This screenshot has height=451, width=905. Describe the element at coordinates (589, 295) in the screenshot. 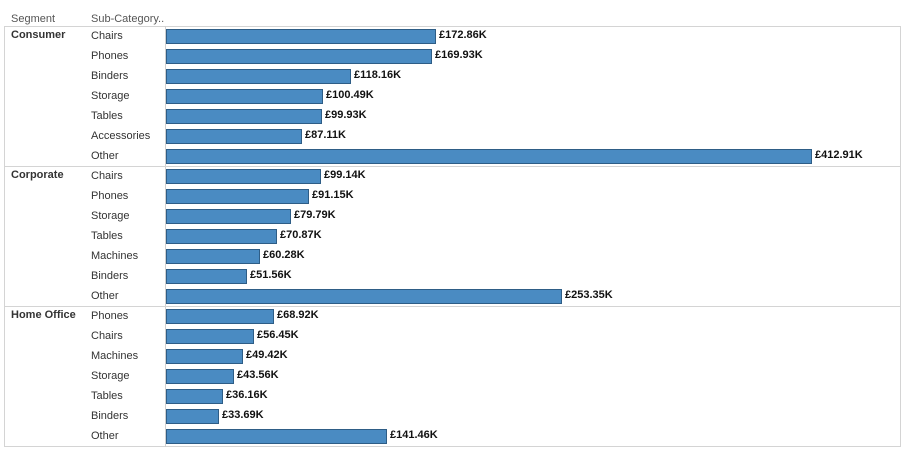

I see `bar-value-label: £253.35K` at that location.